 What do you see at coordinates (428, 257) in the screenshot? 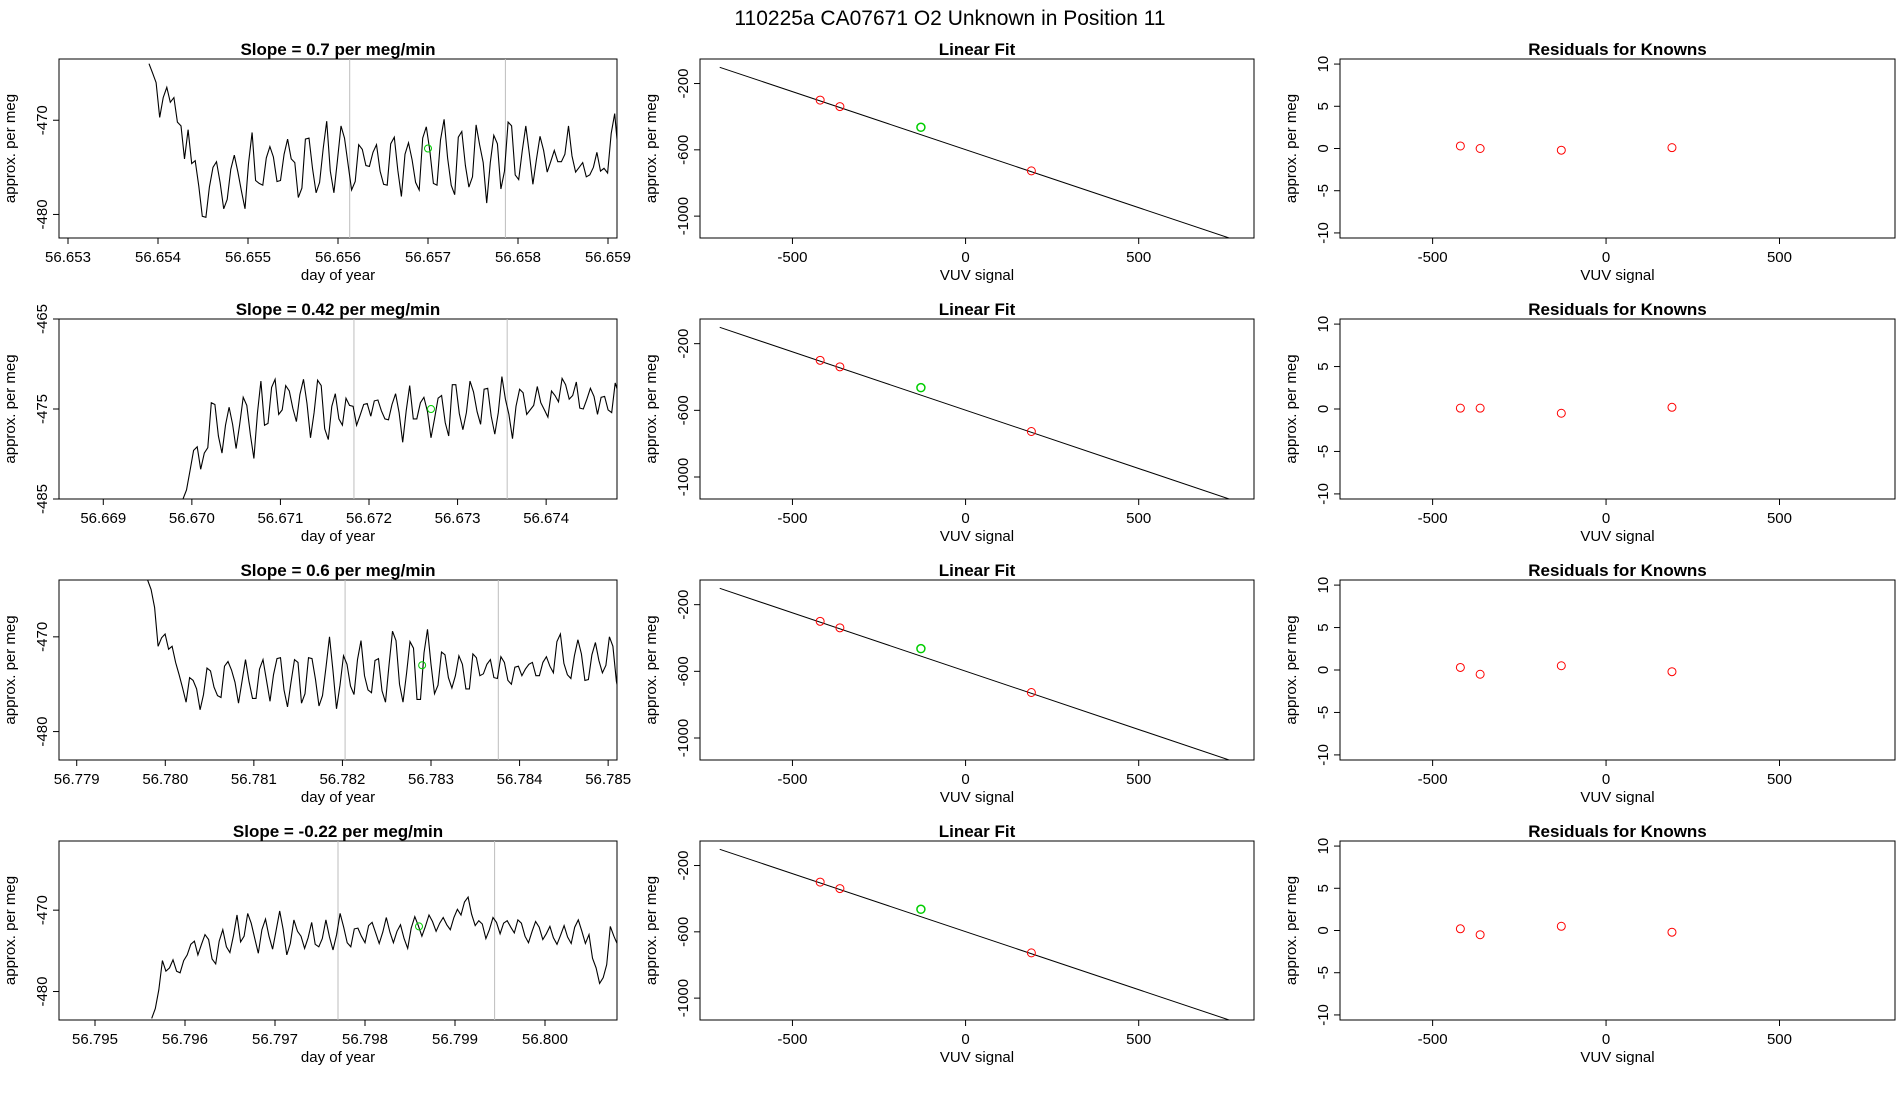
I see `x-tick-label: 56.657` at bounding box center [428, 257].